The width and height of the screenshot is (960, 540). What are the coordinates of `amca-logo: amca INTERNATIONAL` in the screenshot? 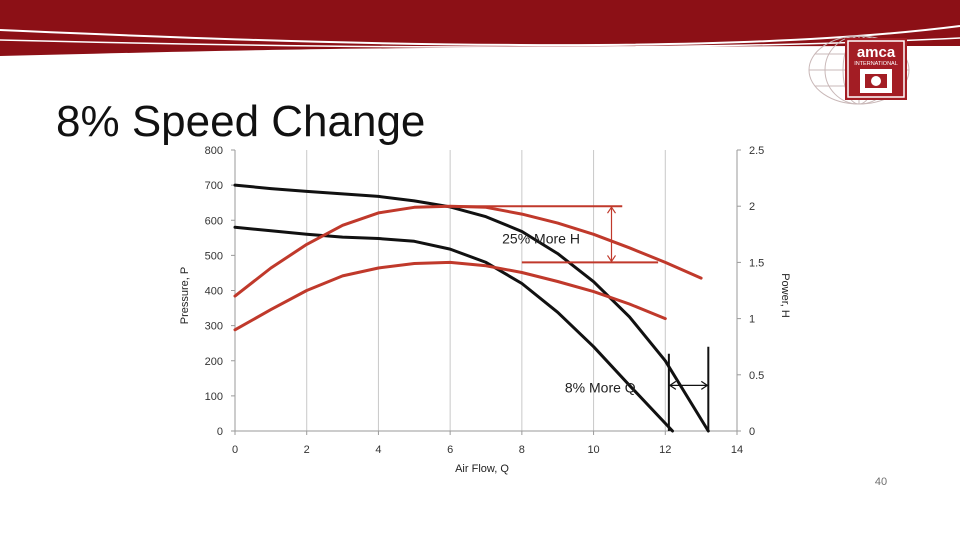 It's located at (859, 70).